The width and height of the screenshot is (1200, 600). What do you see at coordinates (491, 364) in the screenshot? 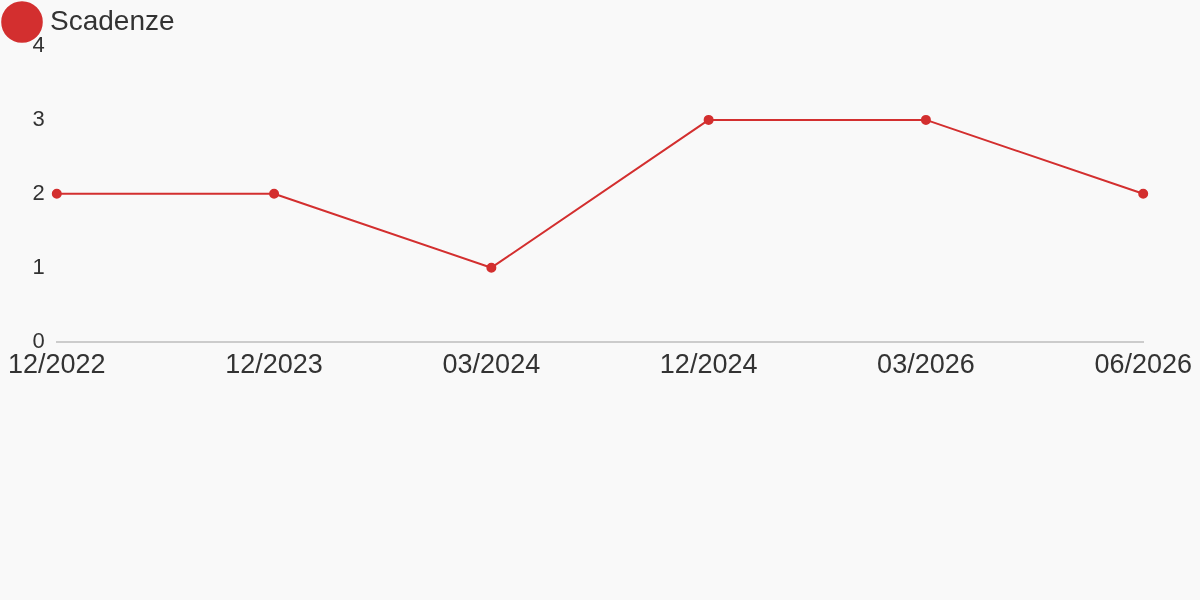
I see `x-tick-label: 03/2024` at bounding box center [491, 364].